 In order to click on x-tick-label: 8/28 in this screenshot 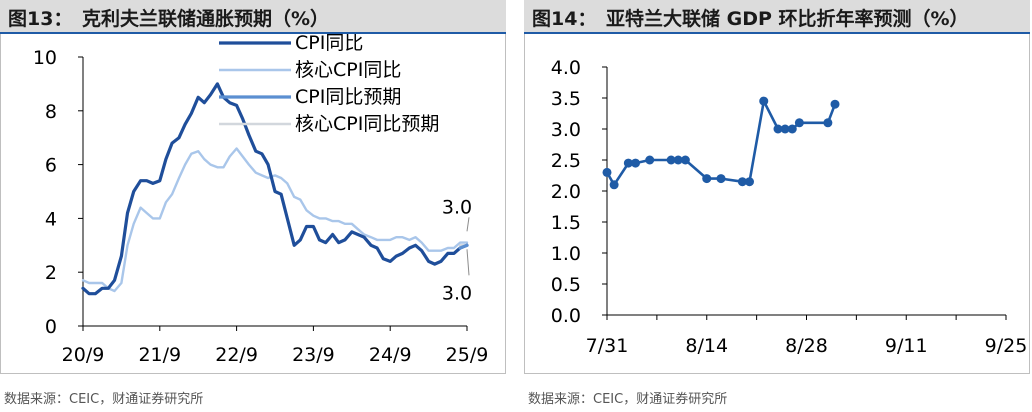, I will do `click(806, 346)`.